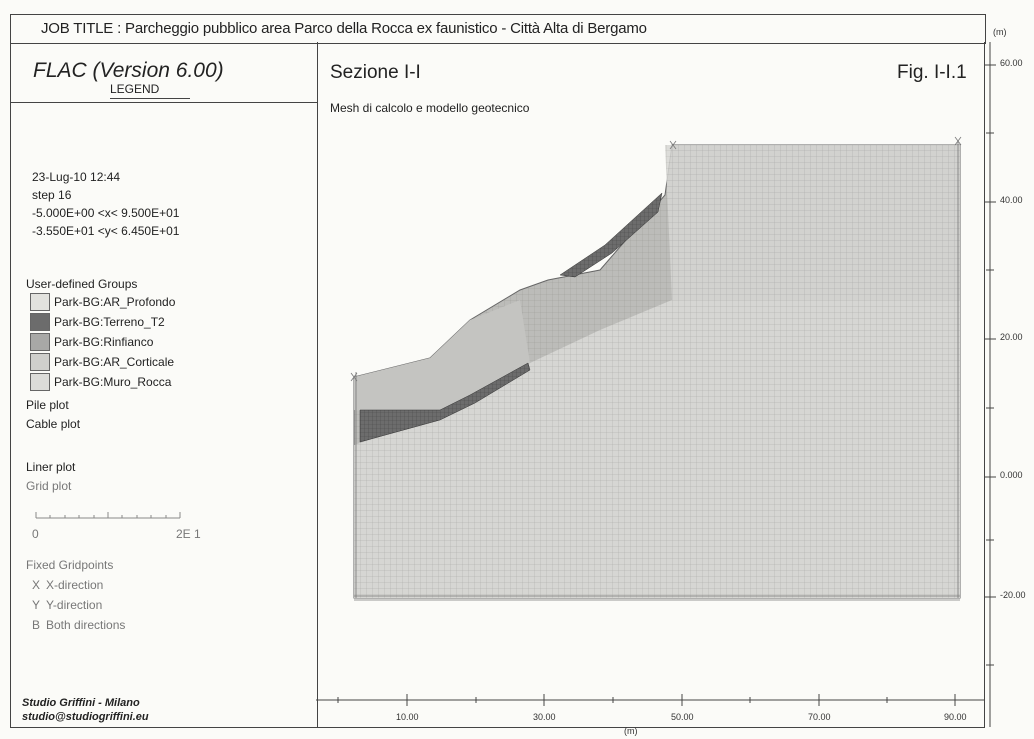 This screenshot has height=739, width=1034. I want to click on pile-plot-label: Pile plot, so click(47, 405).